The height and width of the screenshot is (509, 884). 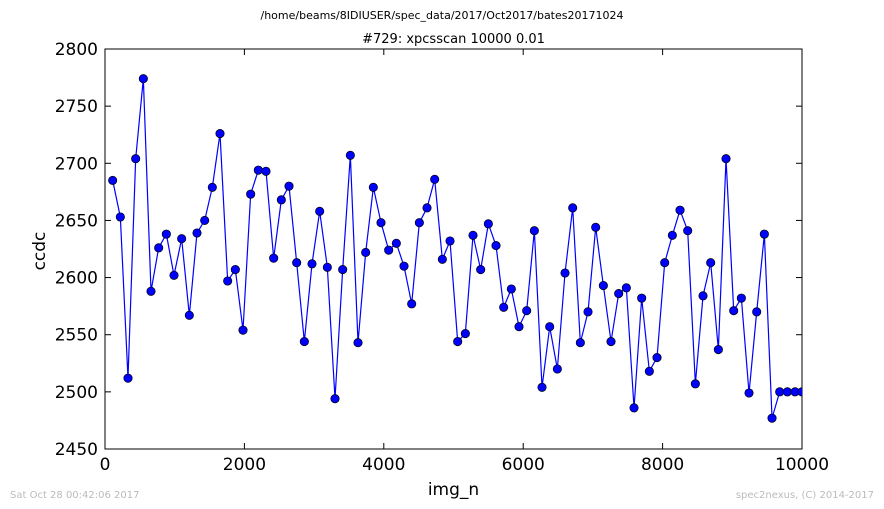 I want to click on y-tick-label: 2800, so click(x=76, y=50).